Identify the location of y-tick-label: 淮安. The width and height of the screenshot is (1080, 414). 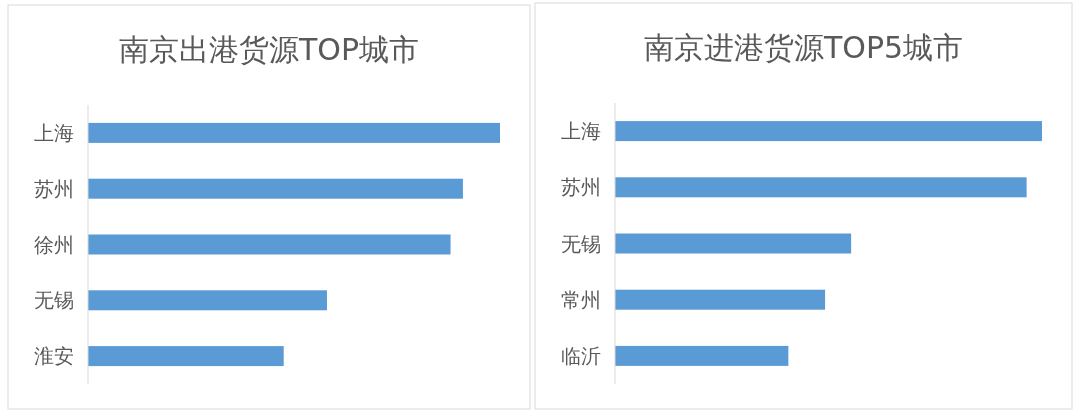
(54, 356).